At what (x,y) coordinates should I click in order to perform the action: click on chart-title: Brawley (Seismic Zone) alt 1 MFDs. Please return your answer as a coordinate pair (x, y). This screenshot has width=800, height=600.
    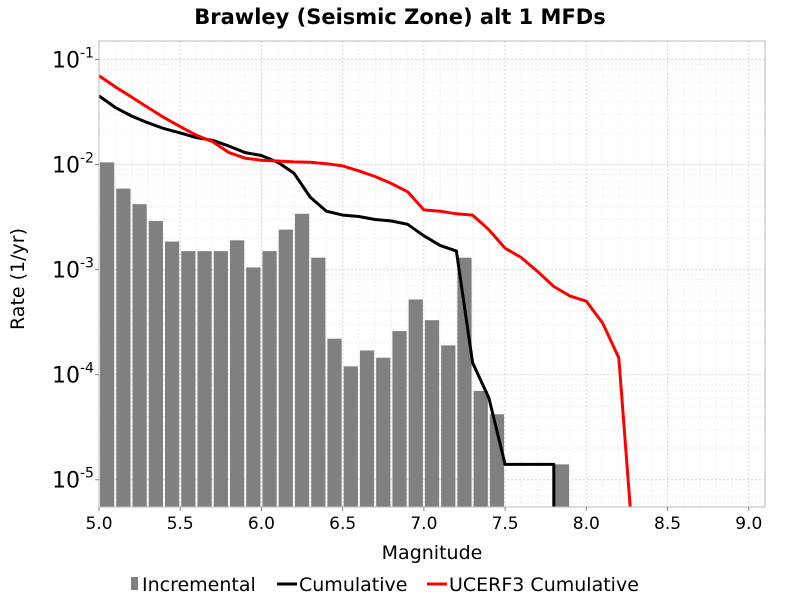
    Looking at the image, I should click on (399, 17).